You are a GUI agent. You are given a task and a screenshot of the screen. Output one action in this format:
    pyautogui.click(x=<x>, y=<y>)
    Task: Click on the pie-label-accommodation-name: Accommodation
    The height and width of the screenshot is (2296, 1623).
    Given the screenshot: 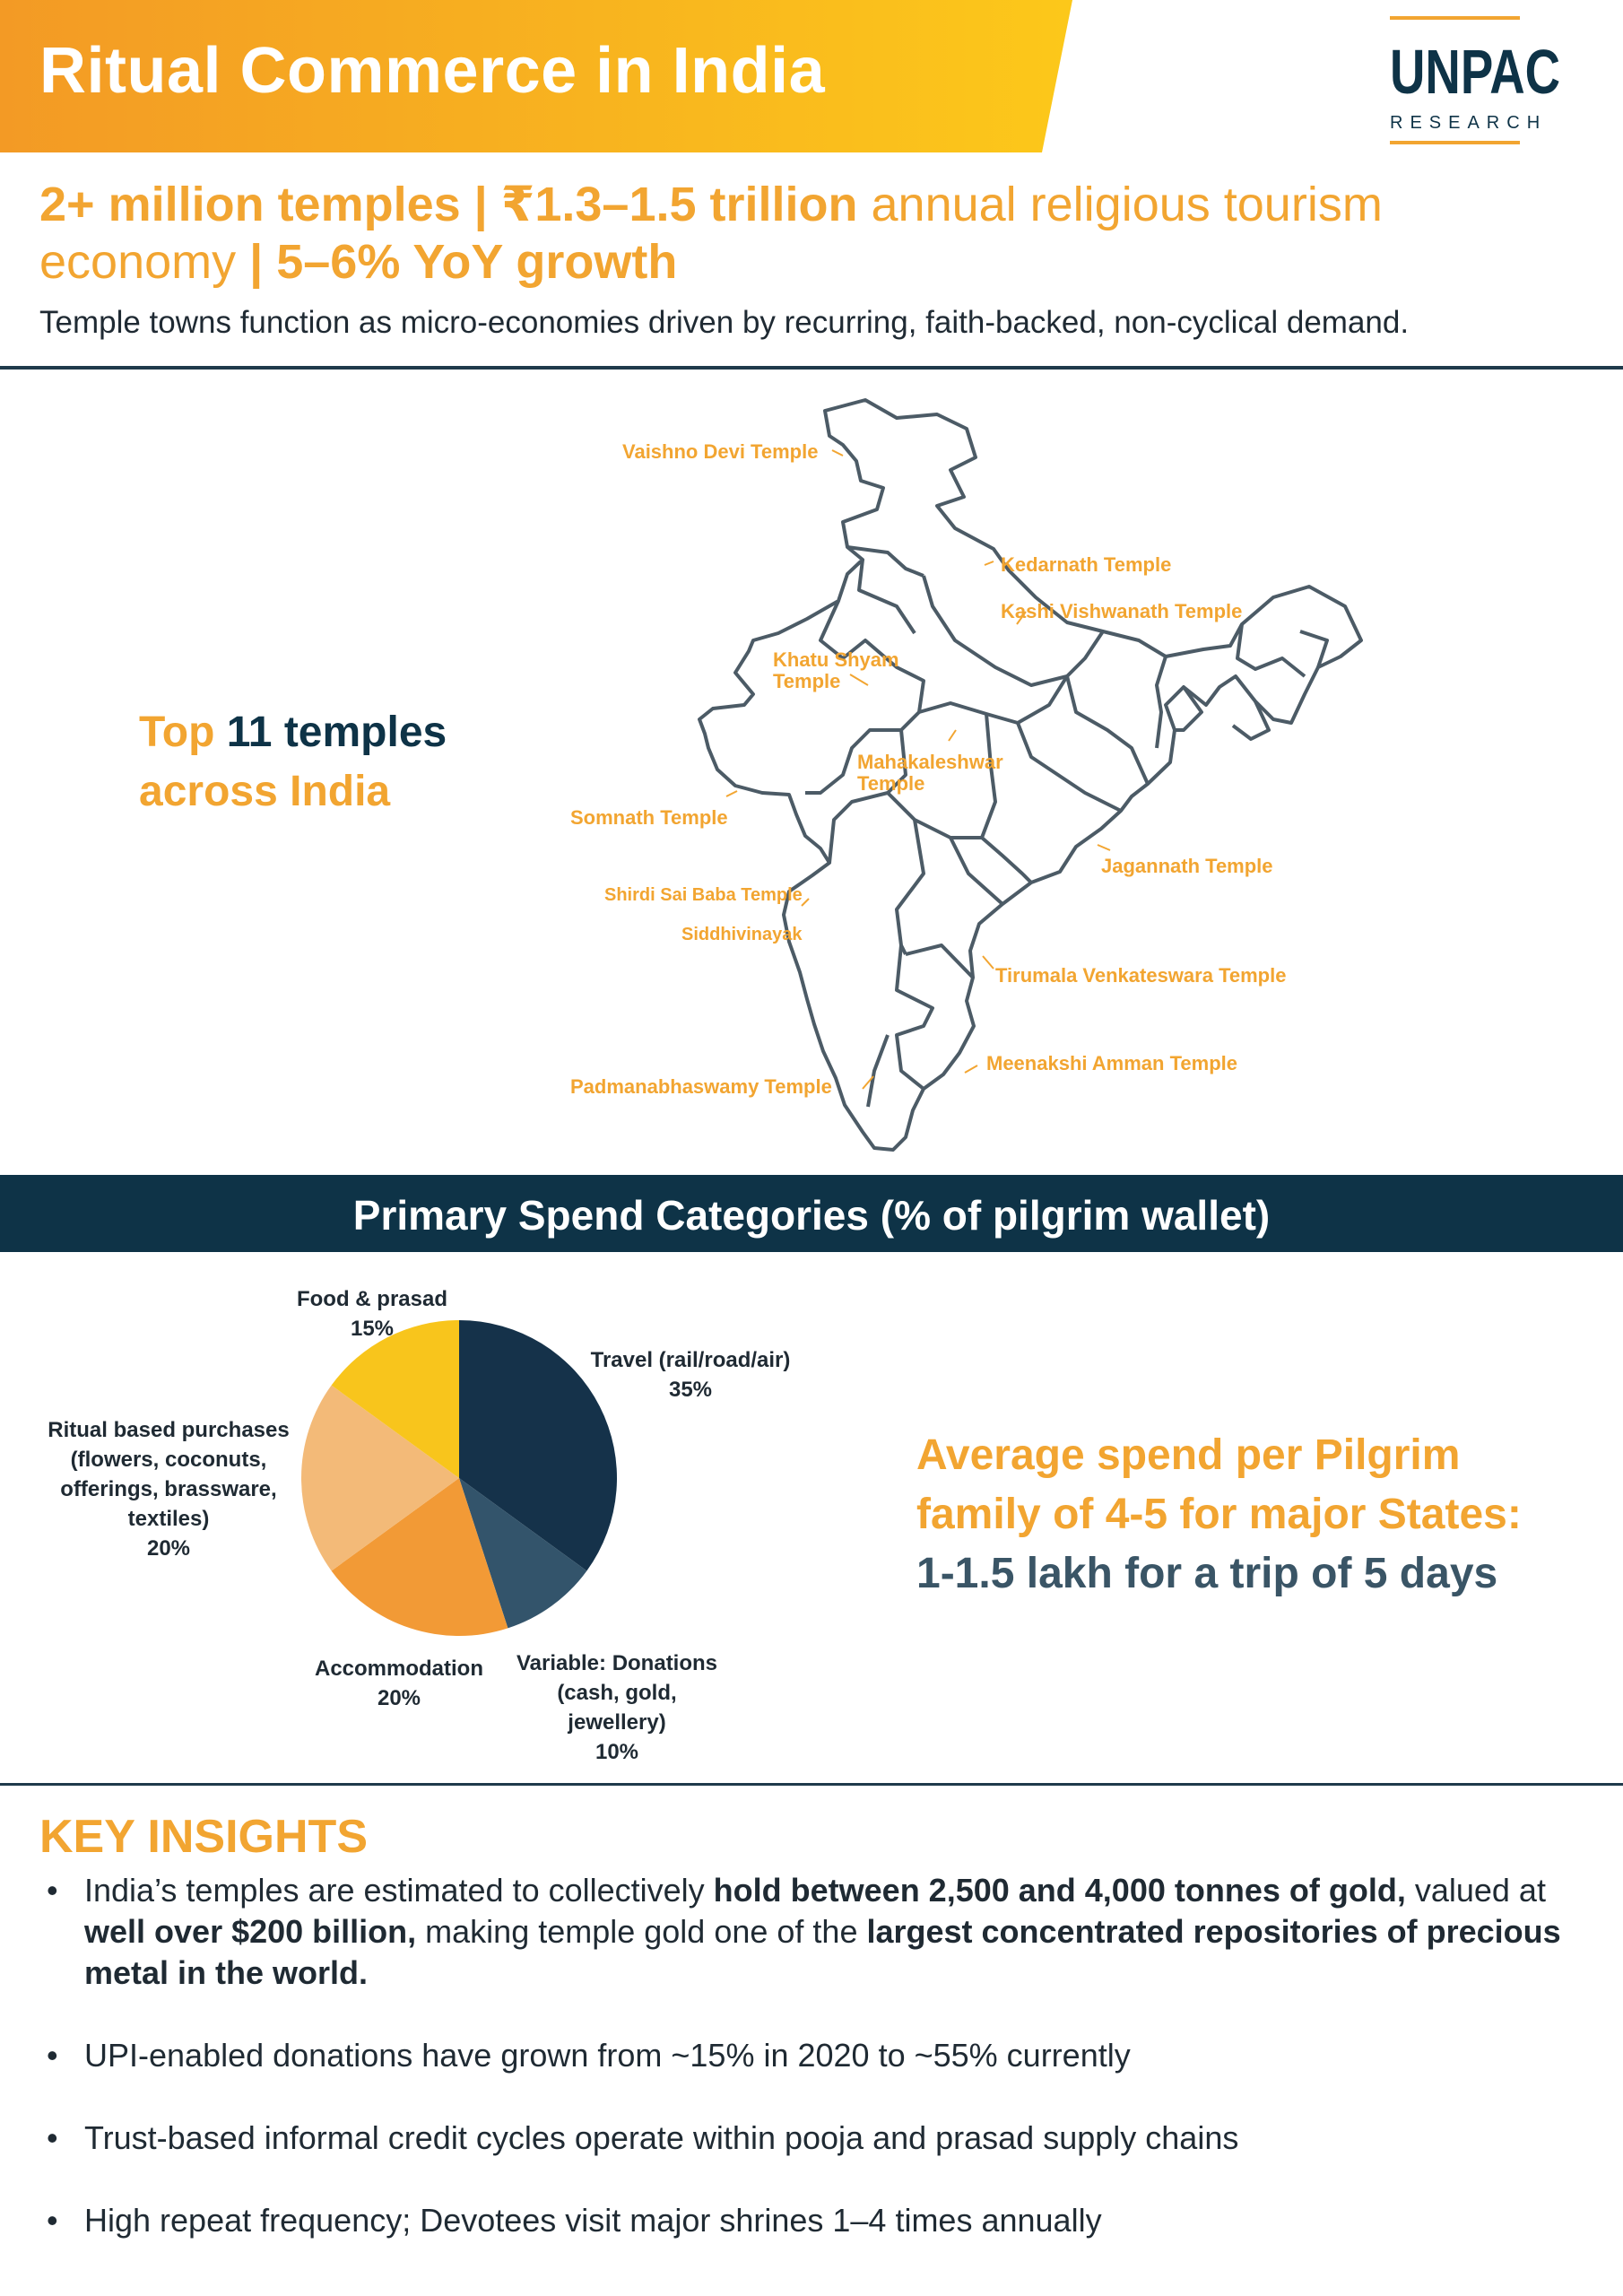 What is the action you would take?
    pyautogui.click(x=398, y=1669)
    